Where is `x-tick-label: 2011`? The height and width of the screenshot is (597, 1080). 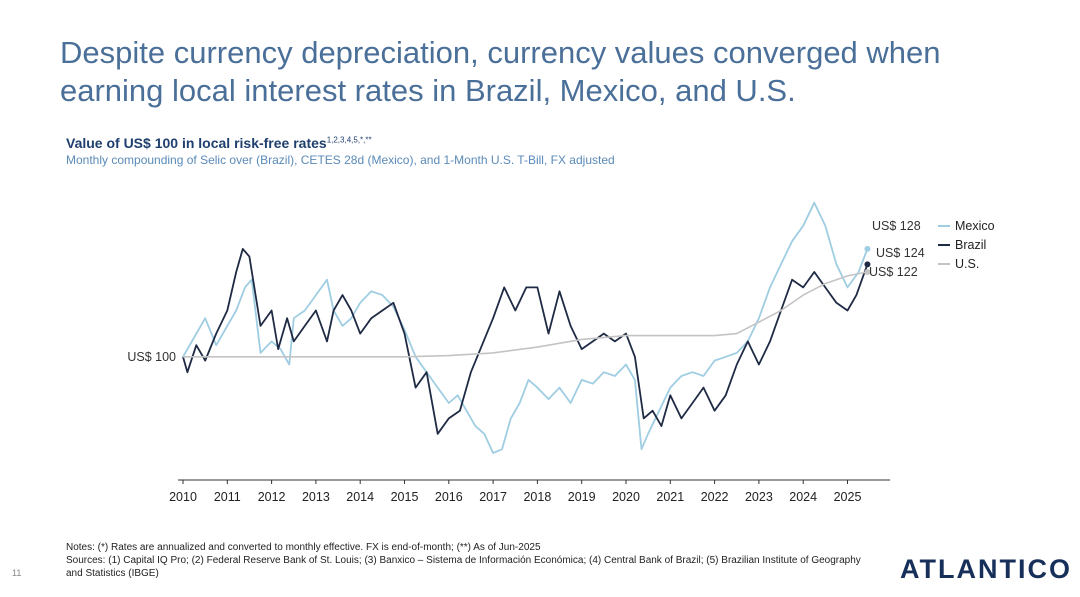 x-tick-label: 2011 is located at coordinates (227, 497).